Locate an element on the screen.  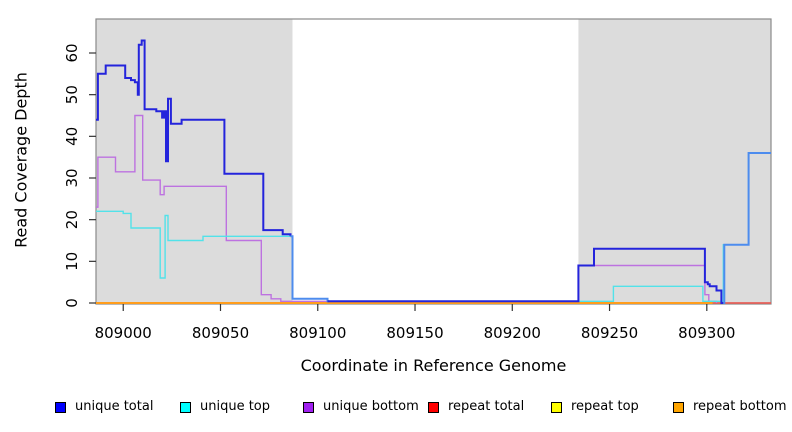
y-tick-label: 30 is located at coordinates (72, 177).